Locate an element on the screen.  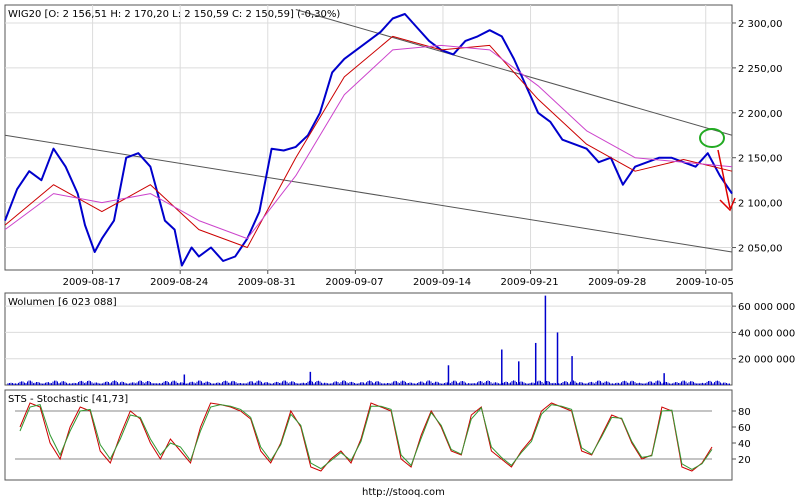
price-y-tick-label: 2 150,00 is located at coordinates (760, 159).